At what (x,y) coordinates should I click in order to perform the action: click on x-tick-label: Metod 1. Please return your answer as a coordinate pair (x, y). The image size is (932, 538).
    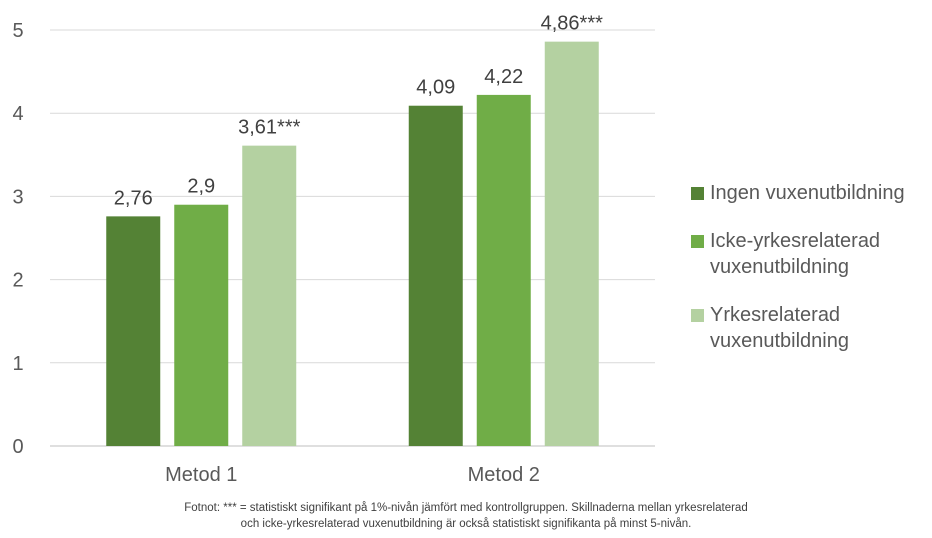
    Looking at the image, I should click on (201, 475).